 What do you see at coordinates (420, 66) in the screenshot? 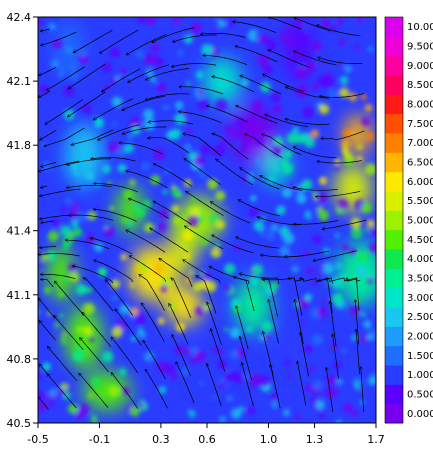
I see `colorbar-label: 9.000` at bounding box center [420, 66].